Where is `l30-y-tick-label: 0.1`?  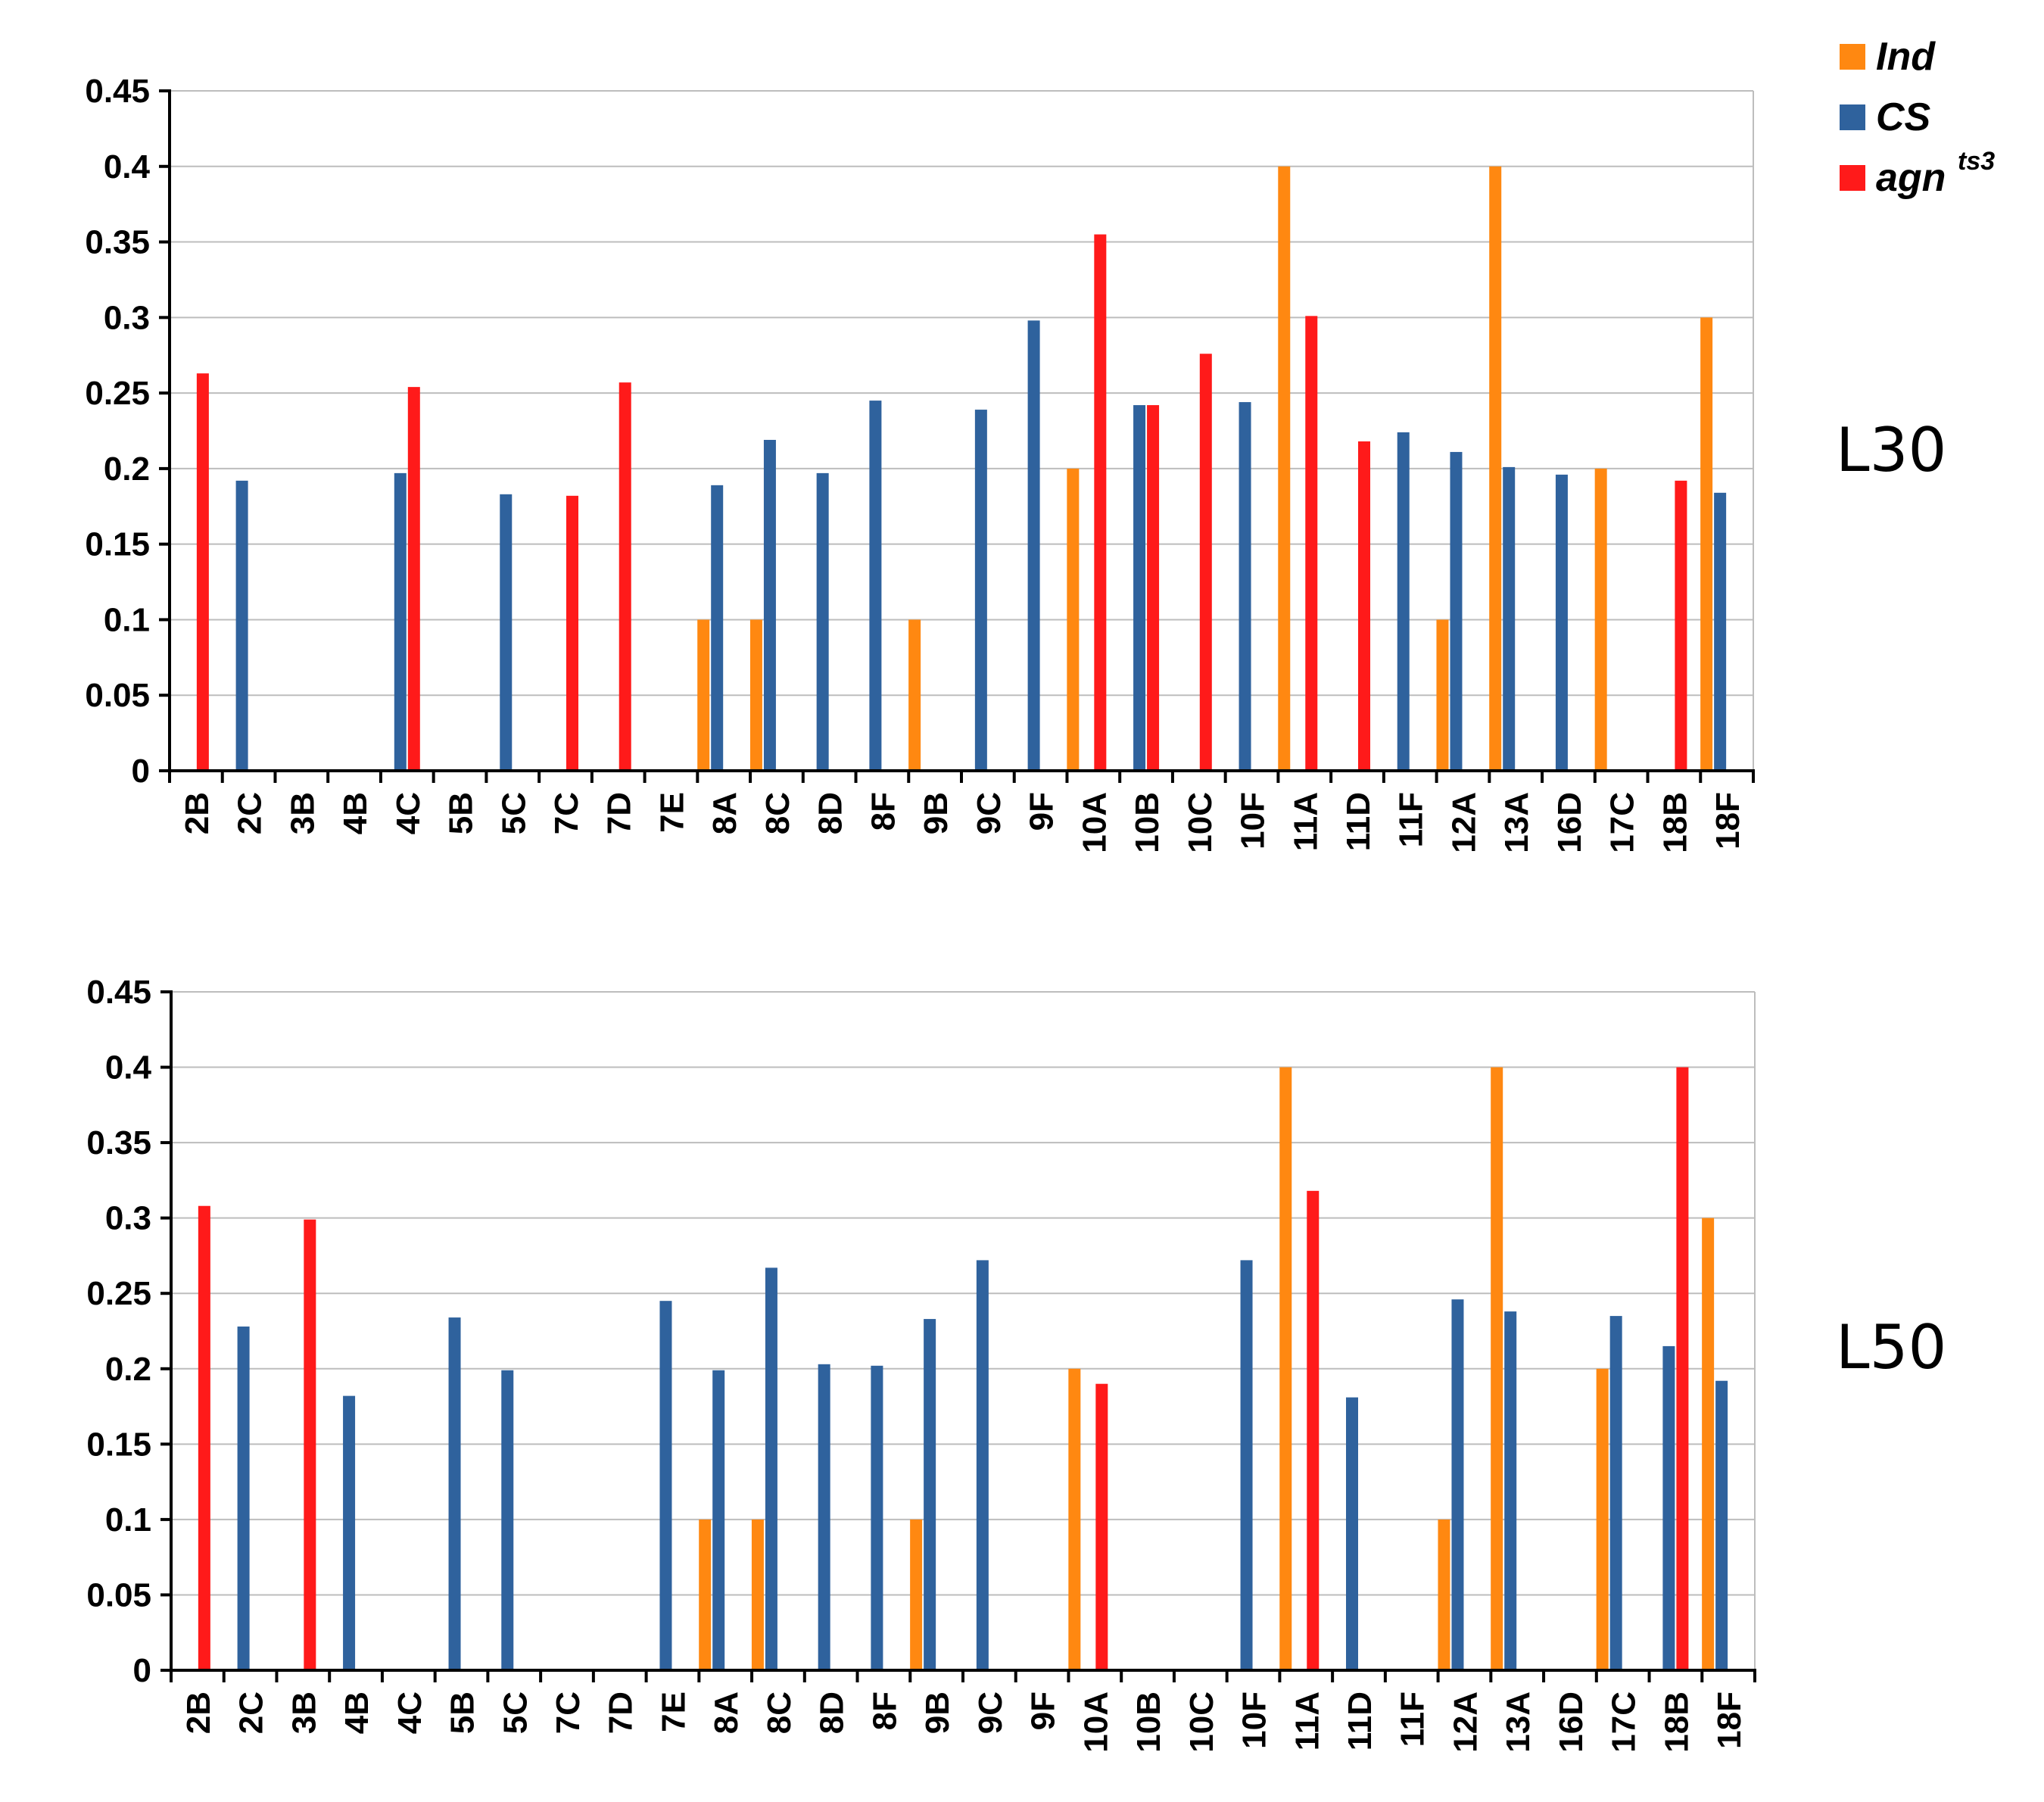 l30-y-tick-label: 0.1 is located at coordinates (127, 619).